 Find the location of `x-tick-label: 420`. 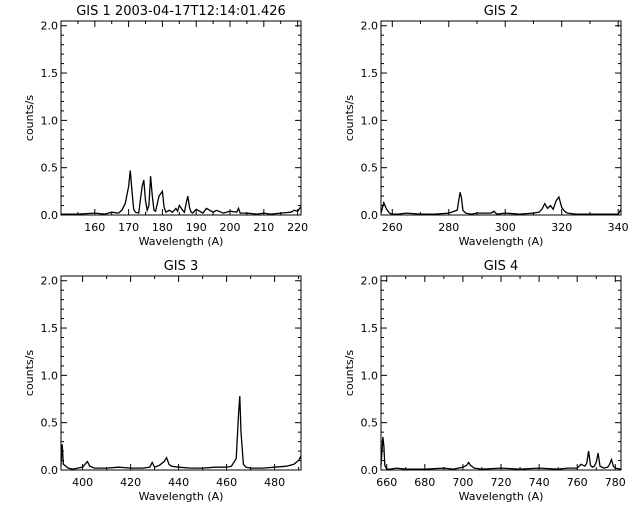

x-tick-label: 420 is located at coordinates (130, 482).